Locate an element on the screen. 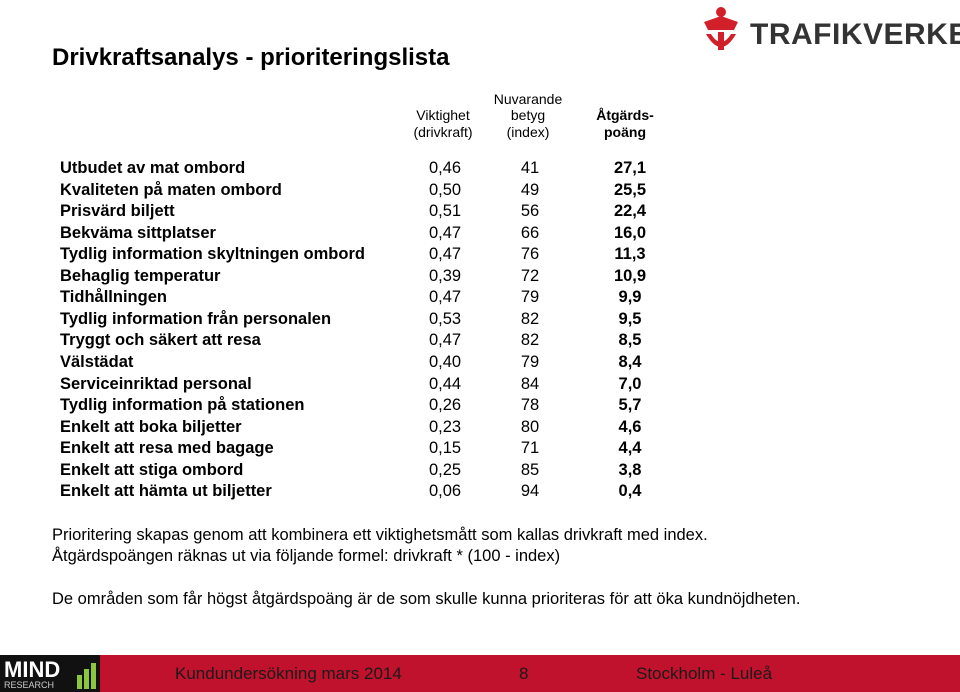 This screenshot has height=692, width=960. footer-logo-sub: RESEARCH is located at coordinates (29, 685).